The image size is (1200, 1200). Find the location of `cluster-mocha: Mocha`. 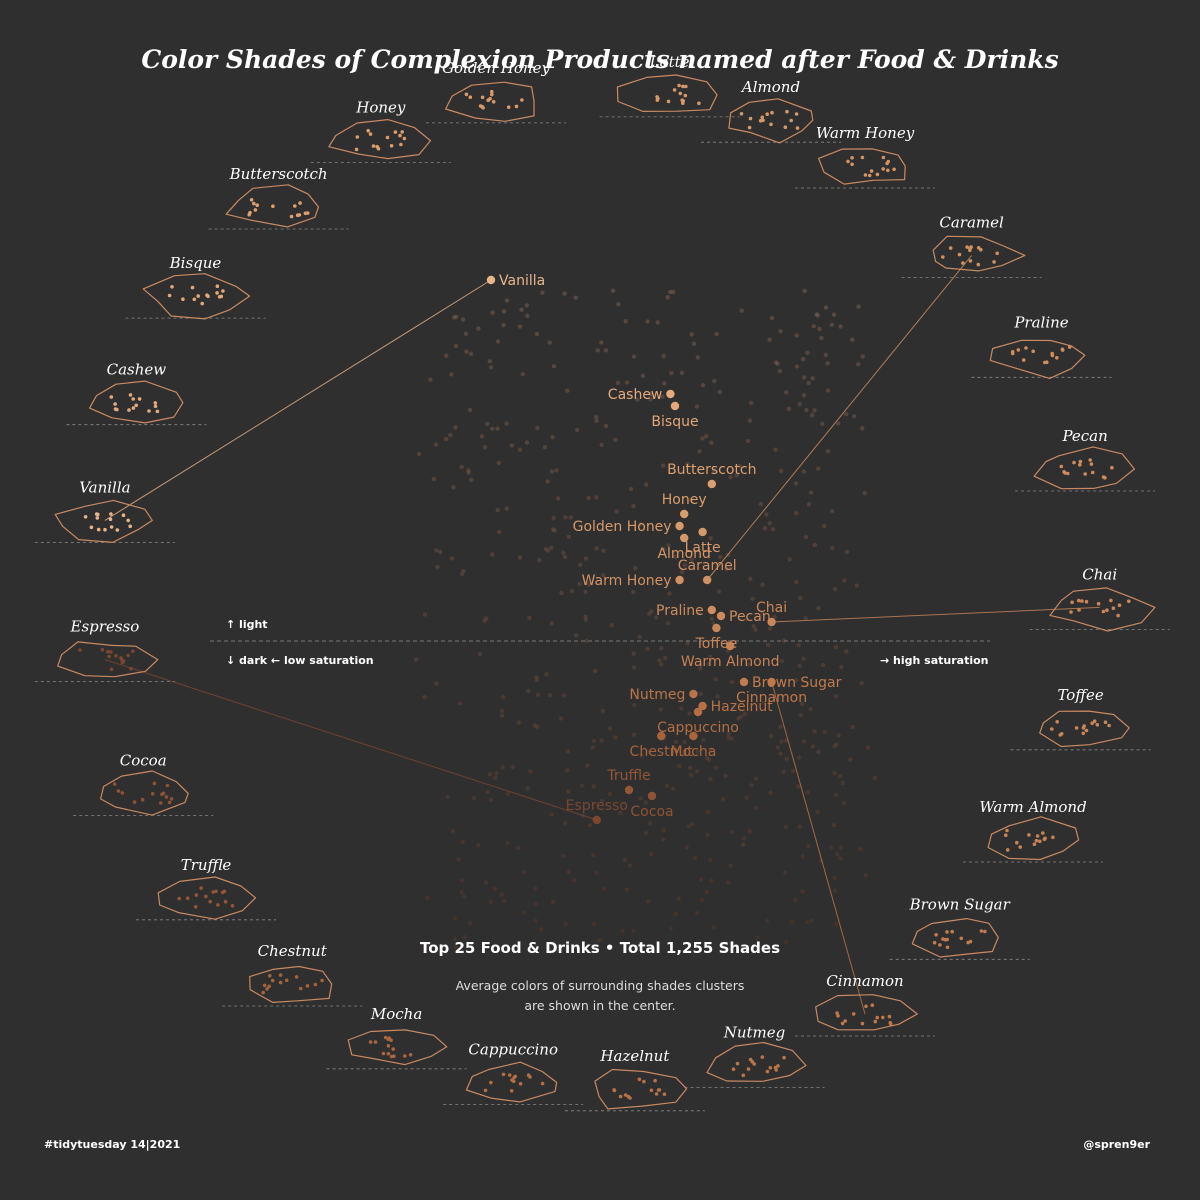

cluster-mocha: Mocha is located at coordinates (396, 1037).